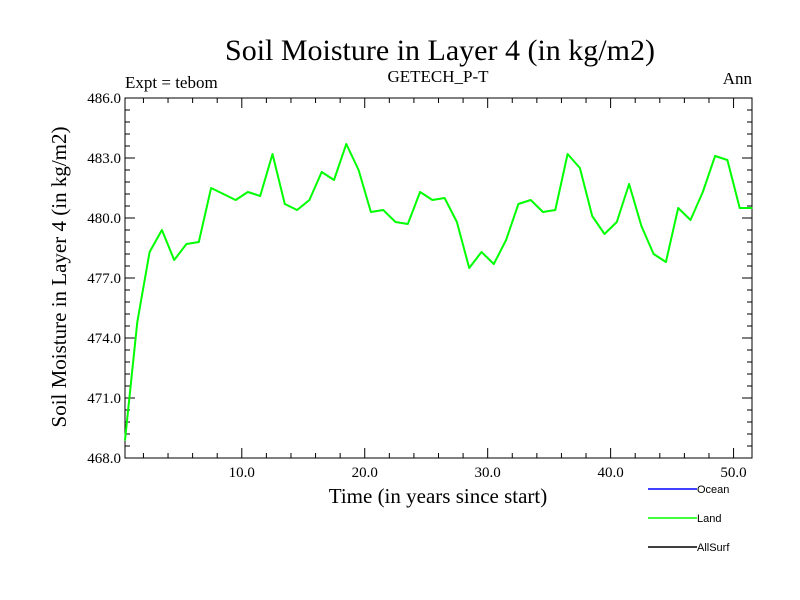  Describe the element at coordinates (104, 279) in the screenshot. I see `y-tick-label: 477.0` at that location.